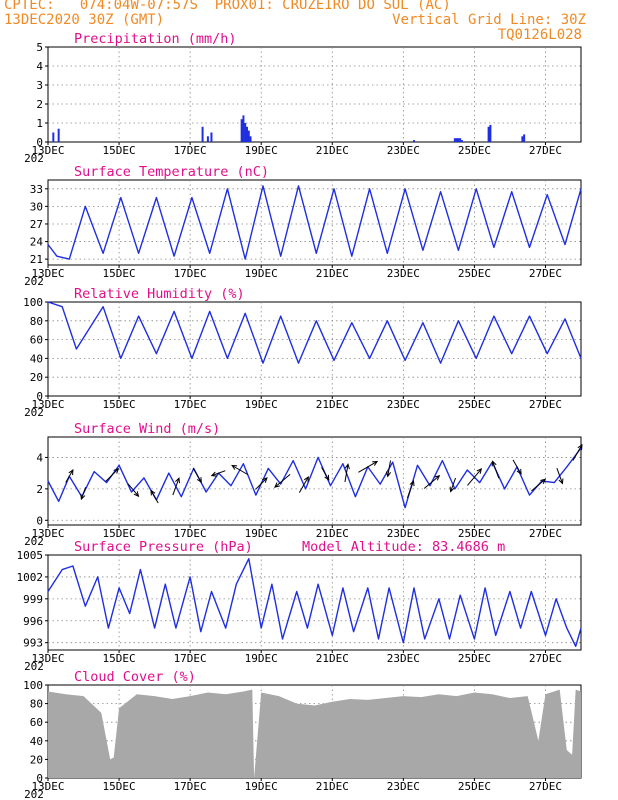 This screenshot has height=800, width=618. I want to click on source-label: CPTEC:, so click(29, 6).